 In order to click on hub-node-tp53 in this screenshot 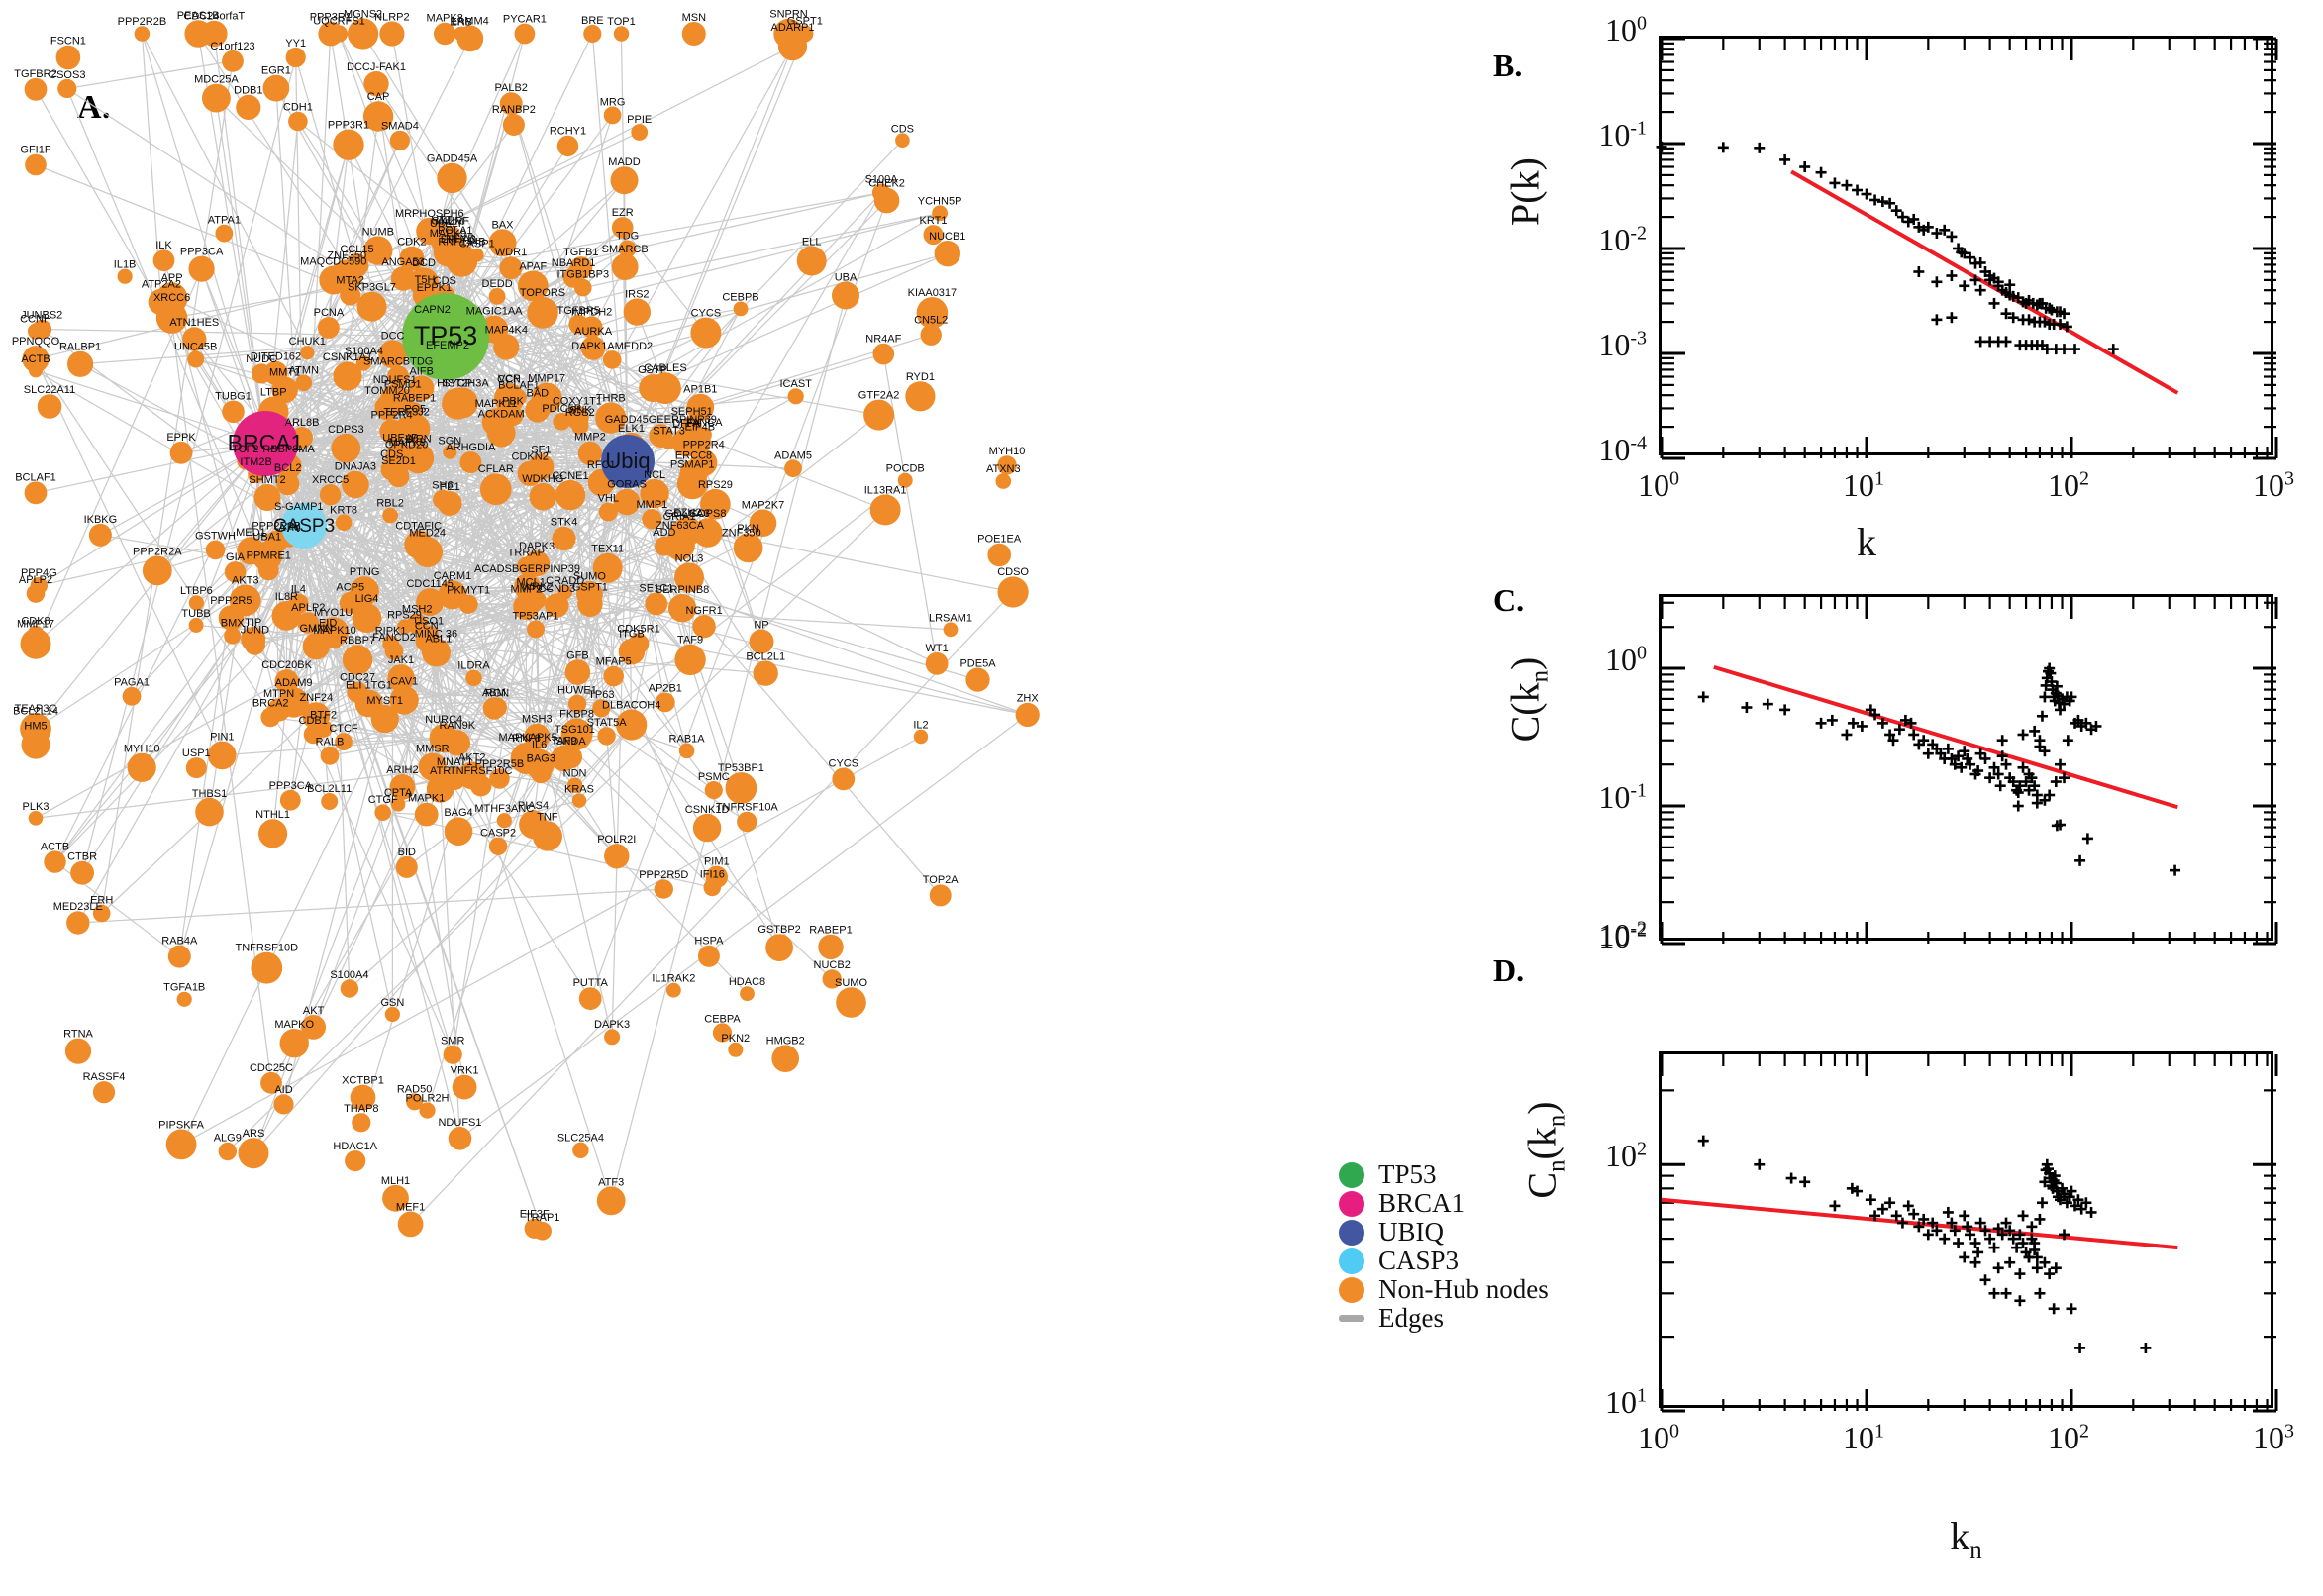, I will do `click(446, 337)`.